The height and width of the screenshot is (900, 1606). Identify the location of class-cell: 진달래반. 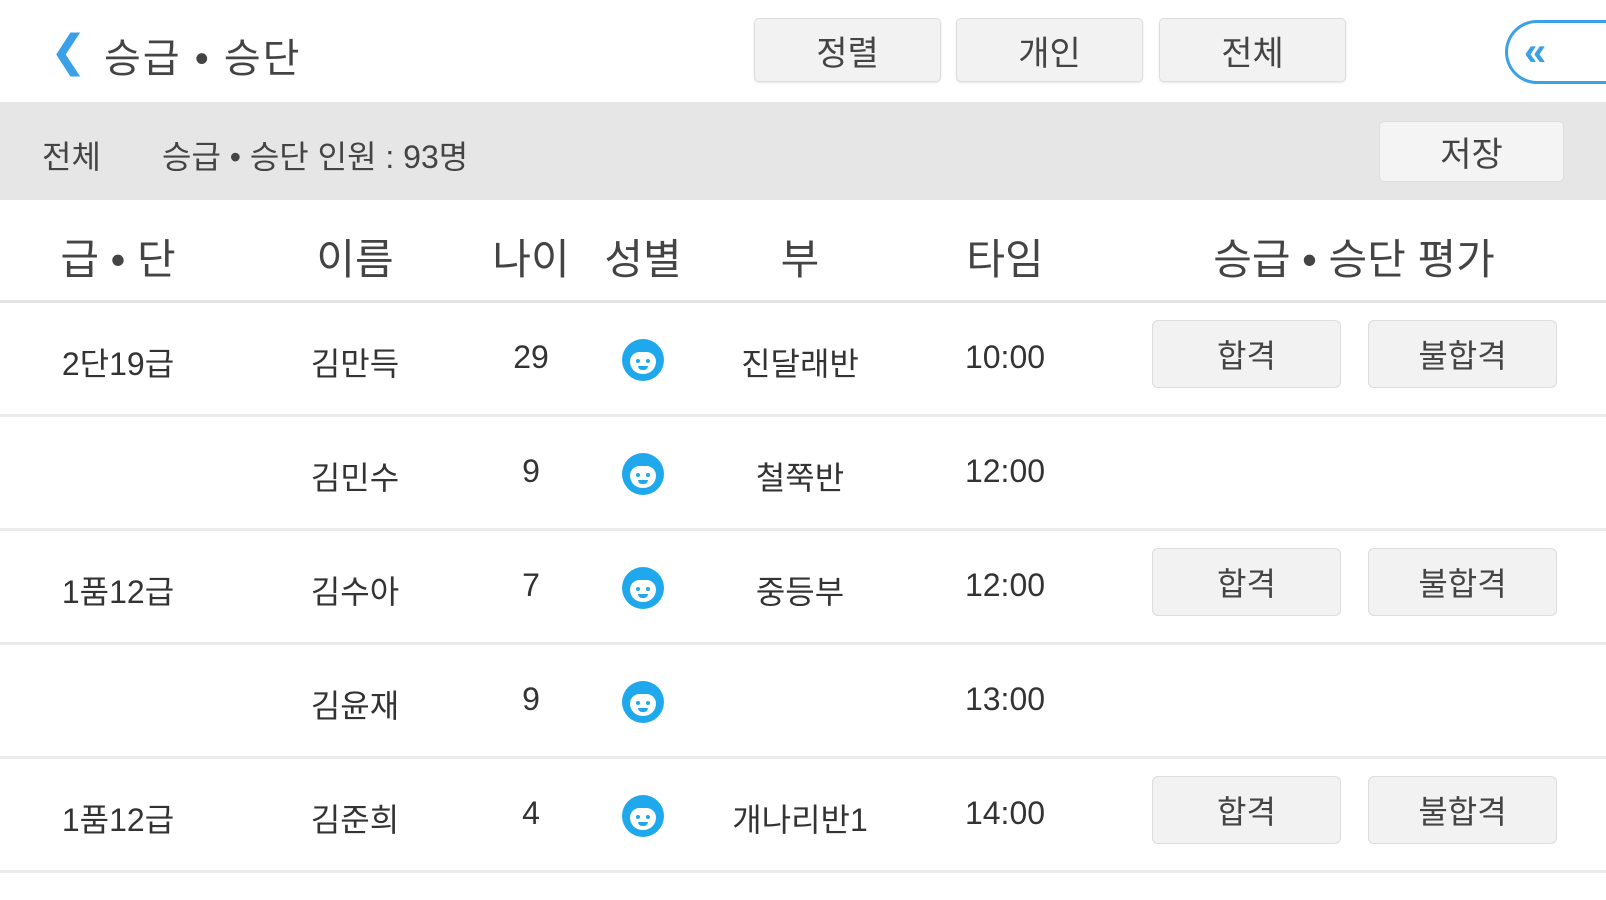
(800, 364).